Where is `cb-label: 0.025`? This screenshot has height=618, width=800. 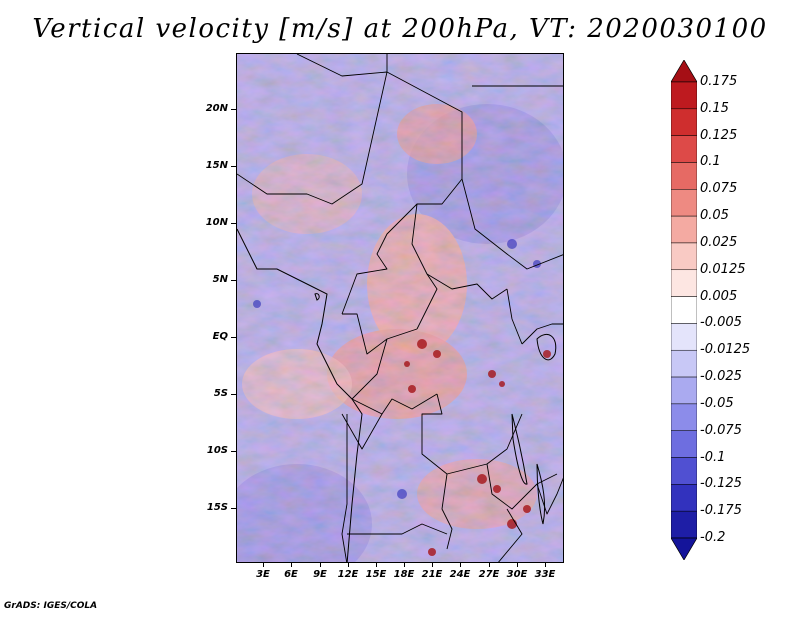
cb-label: 0.025 is located at coordinates (719, 242).